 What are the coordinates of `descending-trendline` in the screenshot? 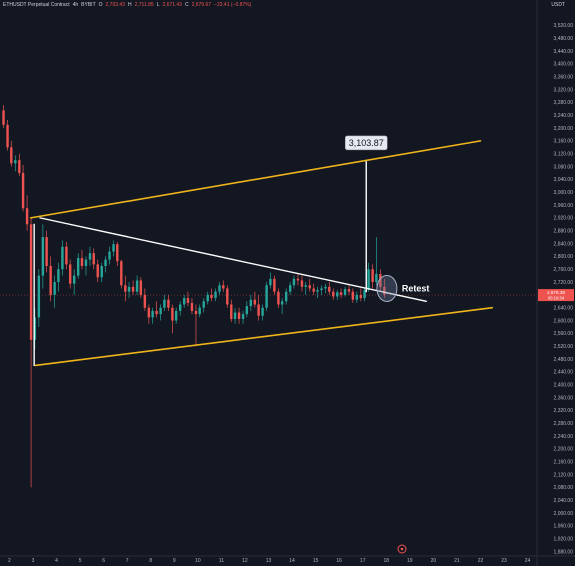 It's located at (233, 259).